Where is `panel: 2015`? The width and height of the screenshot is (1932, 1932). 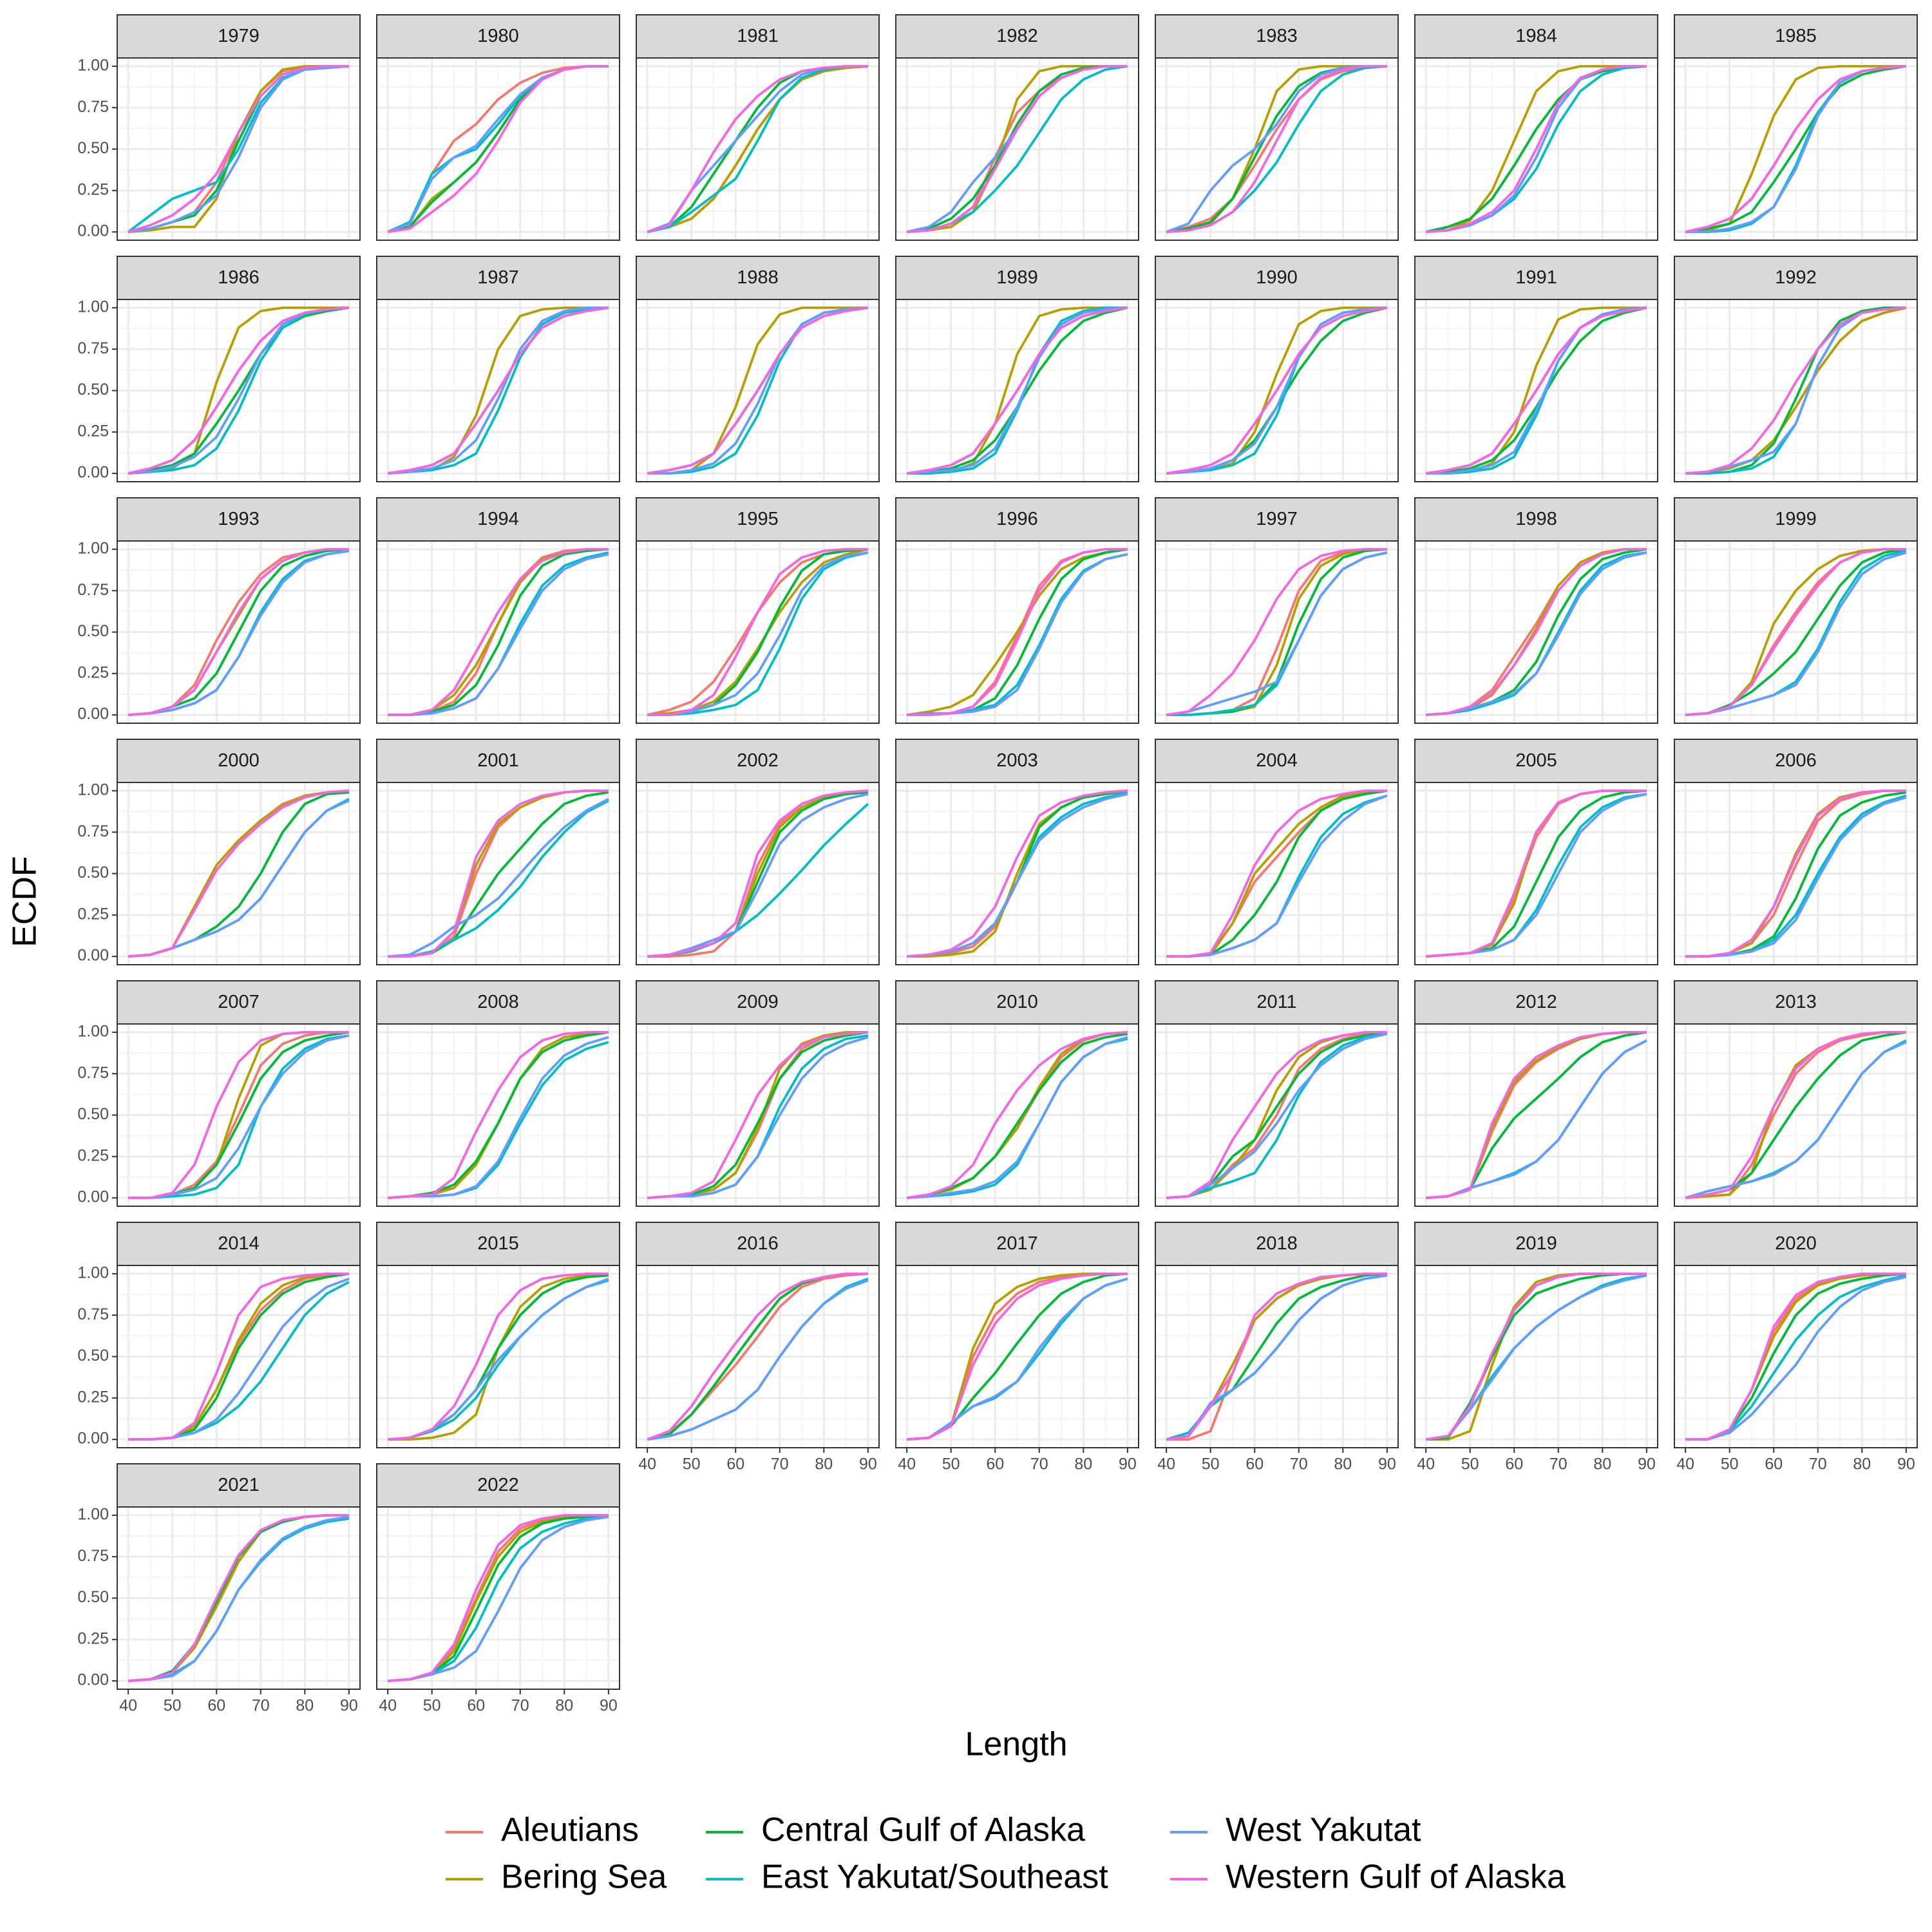
panel: 2015 is located at coordinates (498, 1335).